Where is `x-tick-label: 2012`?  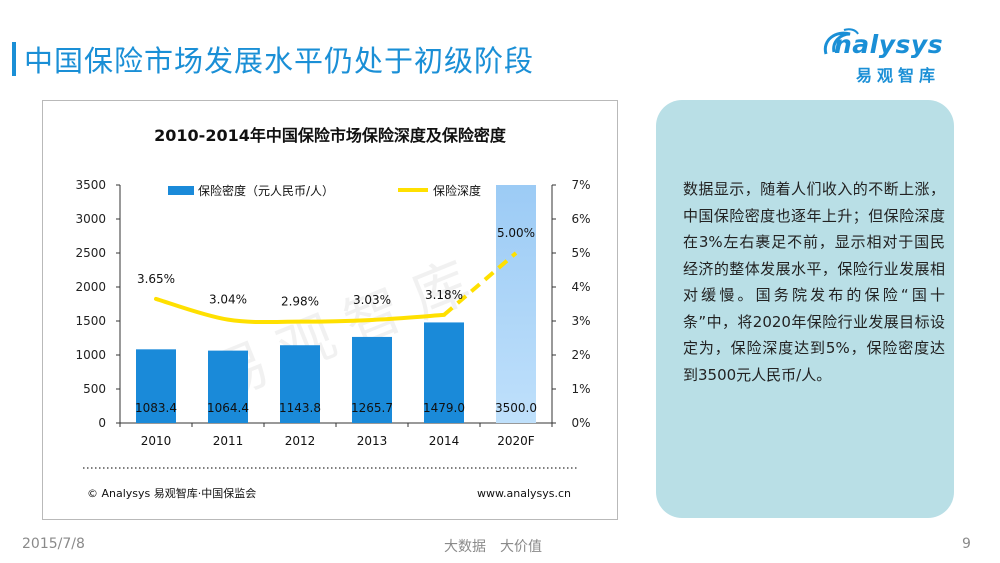 x-tick-label: 2012 is located at coordinates (300, 441).